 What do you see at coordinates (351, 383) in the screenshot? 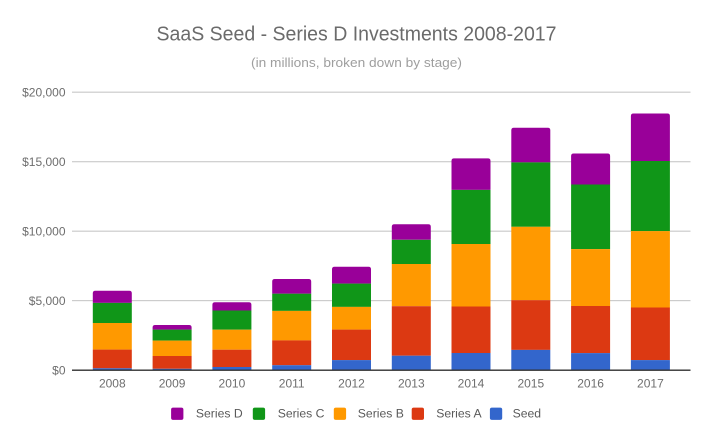
I see `svg-text: 2012` at bounding box center [351, 383].